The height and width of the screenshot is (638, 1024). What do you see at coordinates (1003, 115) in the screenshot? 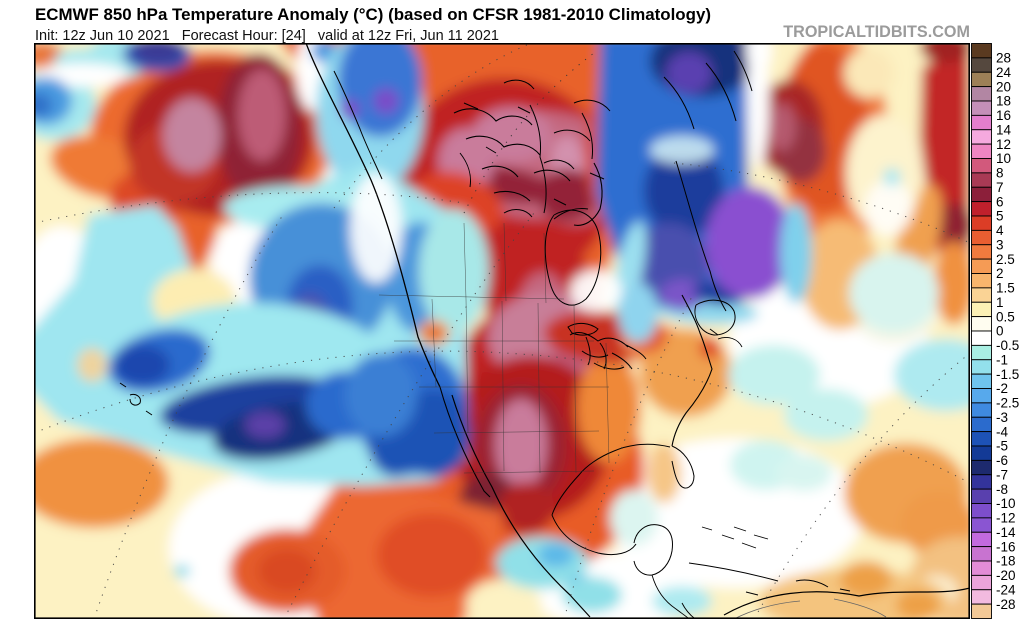
I see `svg-text: 16` at bounding box center [1003, 115].